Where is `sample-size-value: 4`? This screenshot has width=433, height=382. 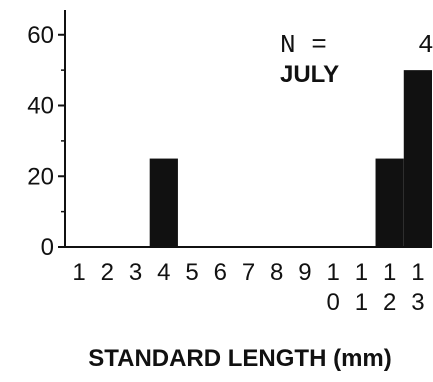 sample-size-value: 4 is located at coordinates (425, 45).